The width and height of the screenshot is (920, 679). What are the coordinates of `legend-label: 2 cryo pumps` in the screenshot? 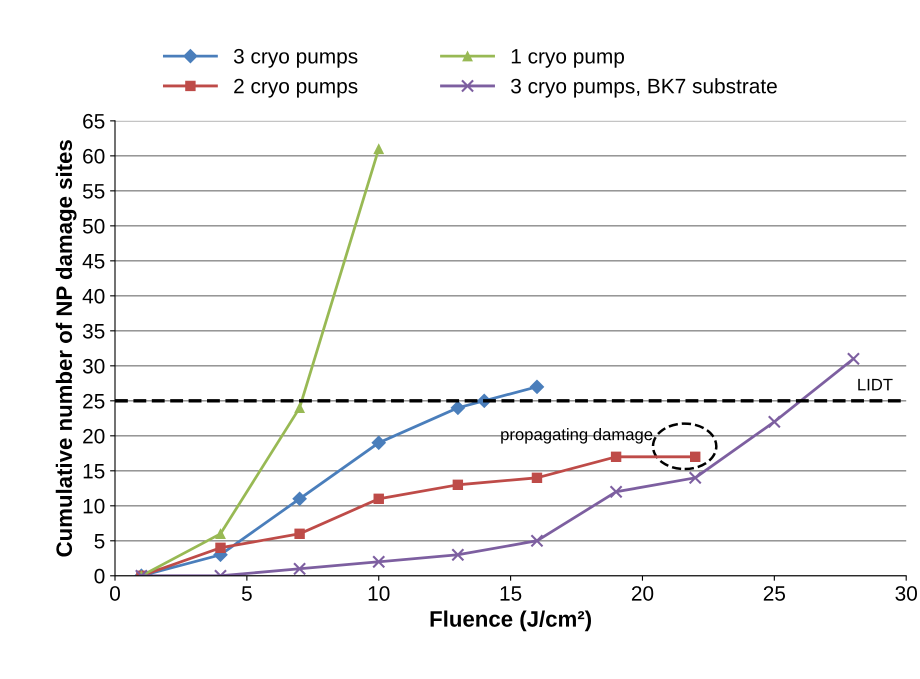 It's located at (296, 88).